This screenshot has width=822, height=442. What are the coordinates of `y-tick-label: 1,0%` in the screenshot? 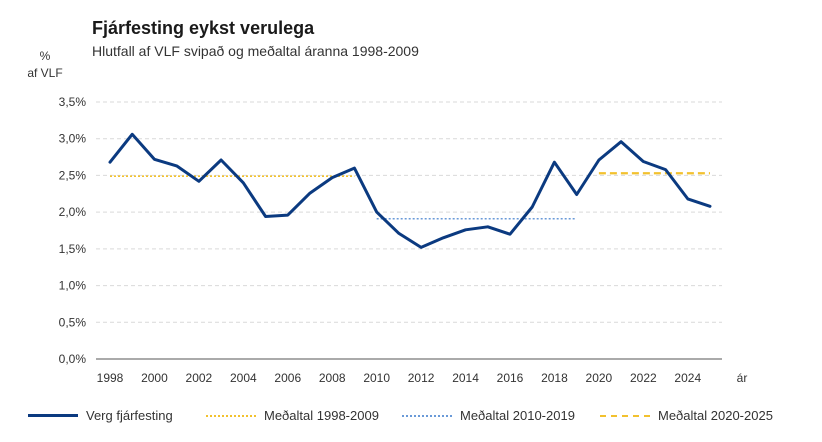 It's located at (73, 286).